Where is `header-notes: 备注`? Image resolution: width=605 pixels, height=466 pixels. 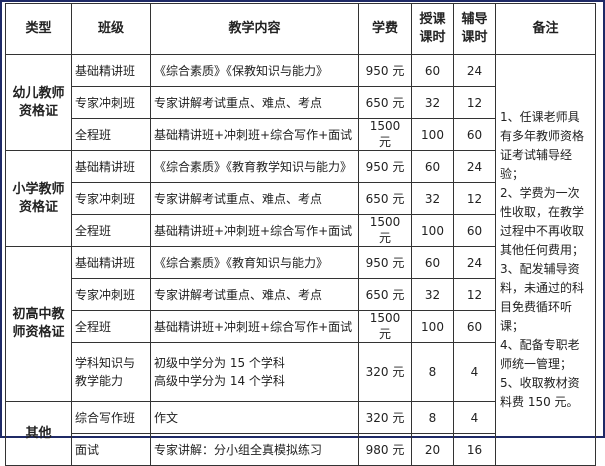
header-notes: 备注 is located at coordinates (545, 29).